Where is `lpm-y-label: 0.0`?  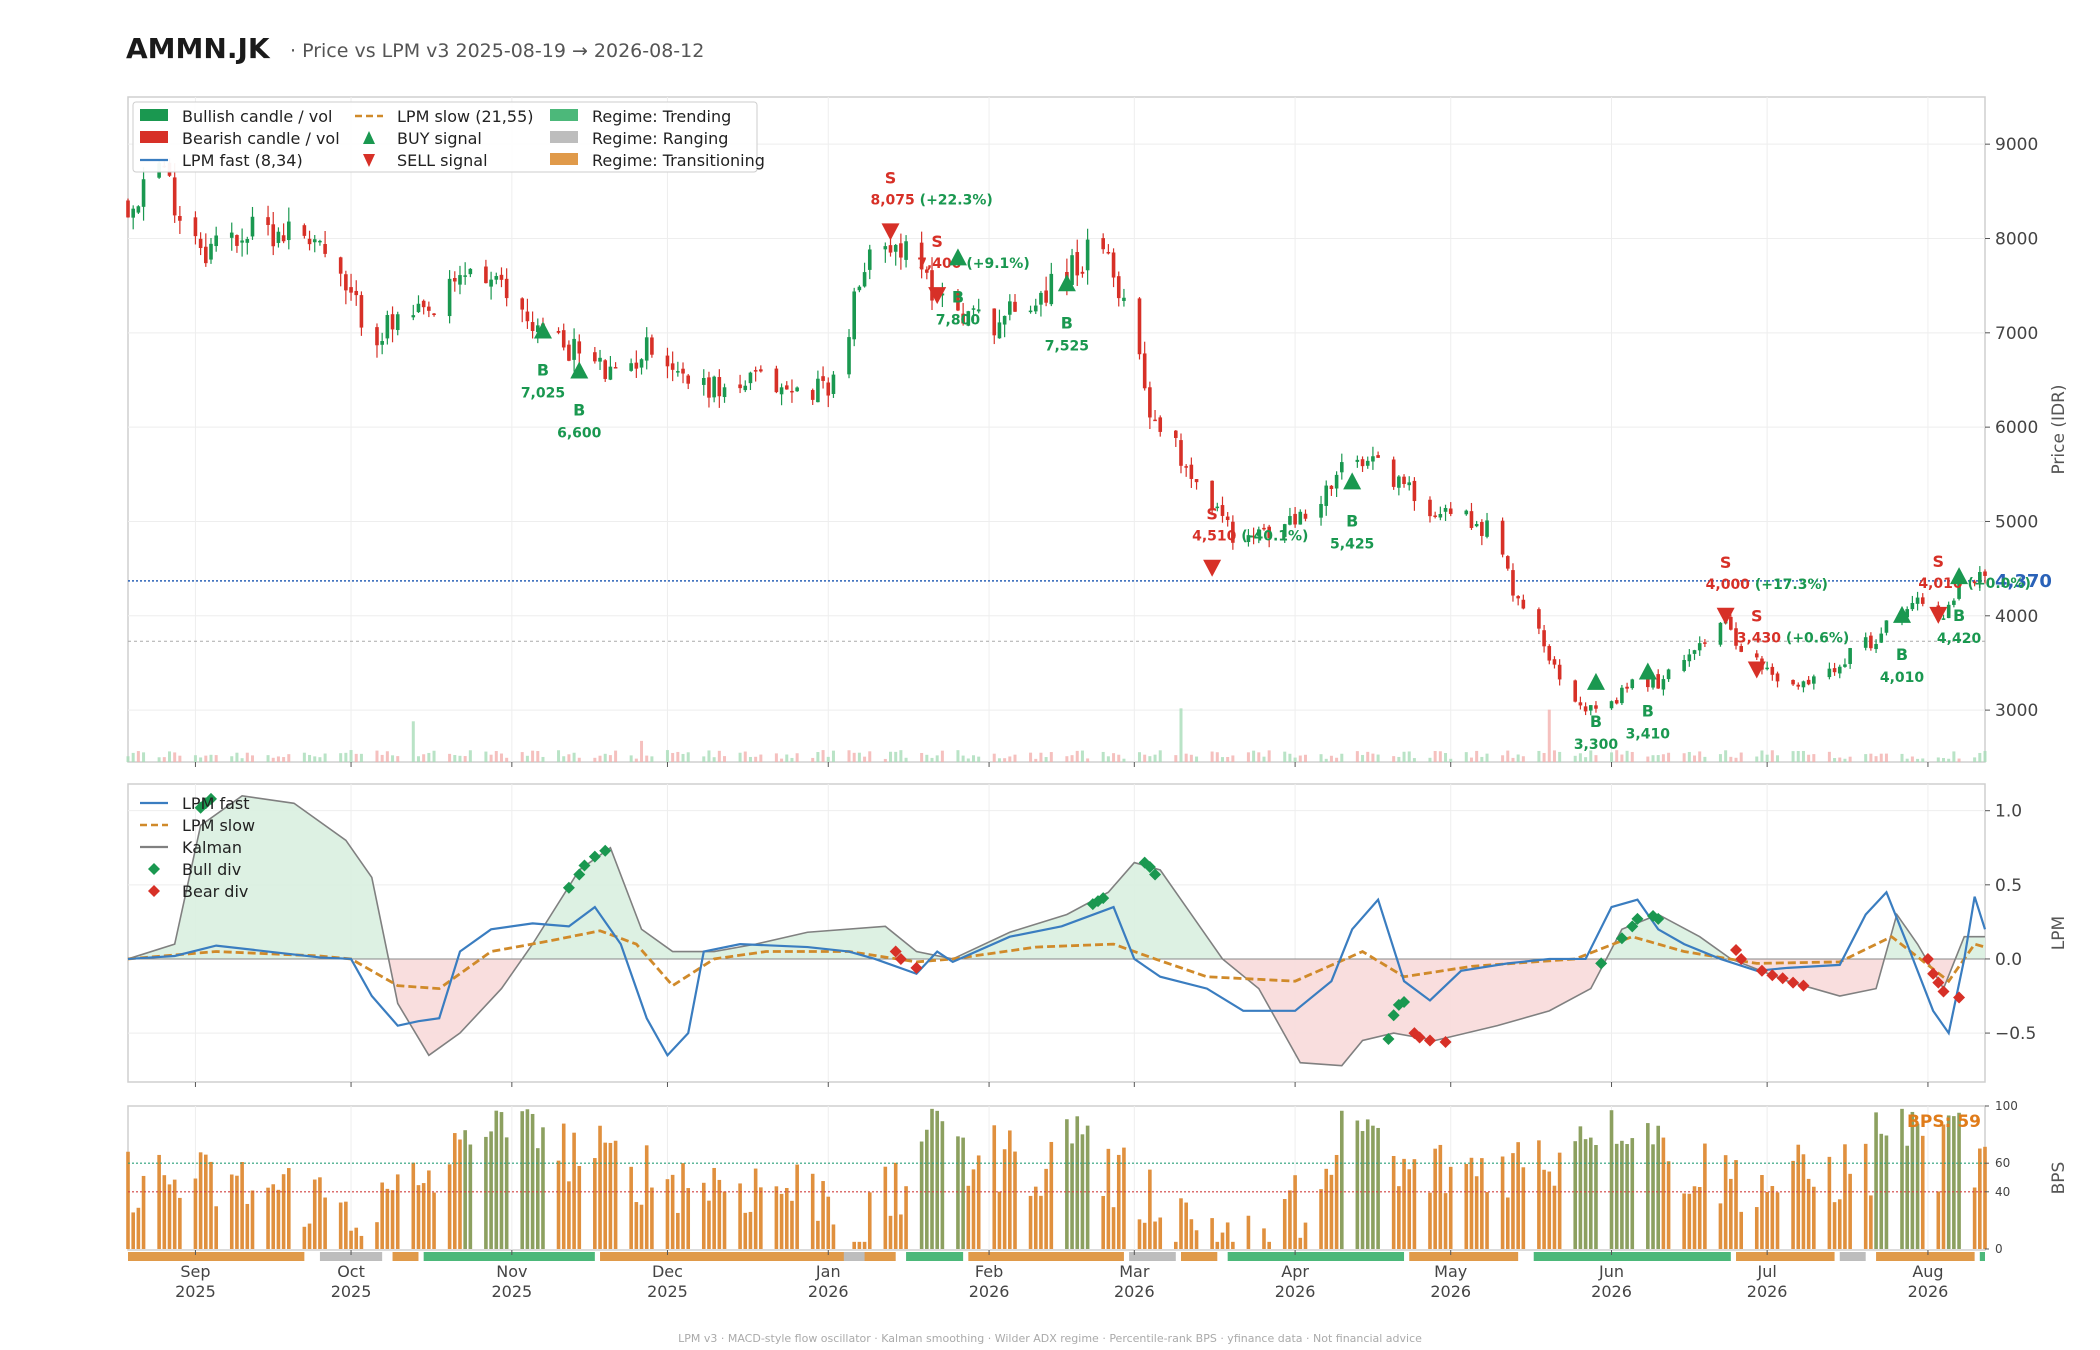 lpm-y-label: 0.0 is located at coordinates (2008, 960).